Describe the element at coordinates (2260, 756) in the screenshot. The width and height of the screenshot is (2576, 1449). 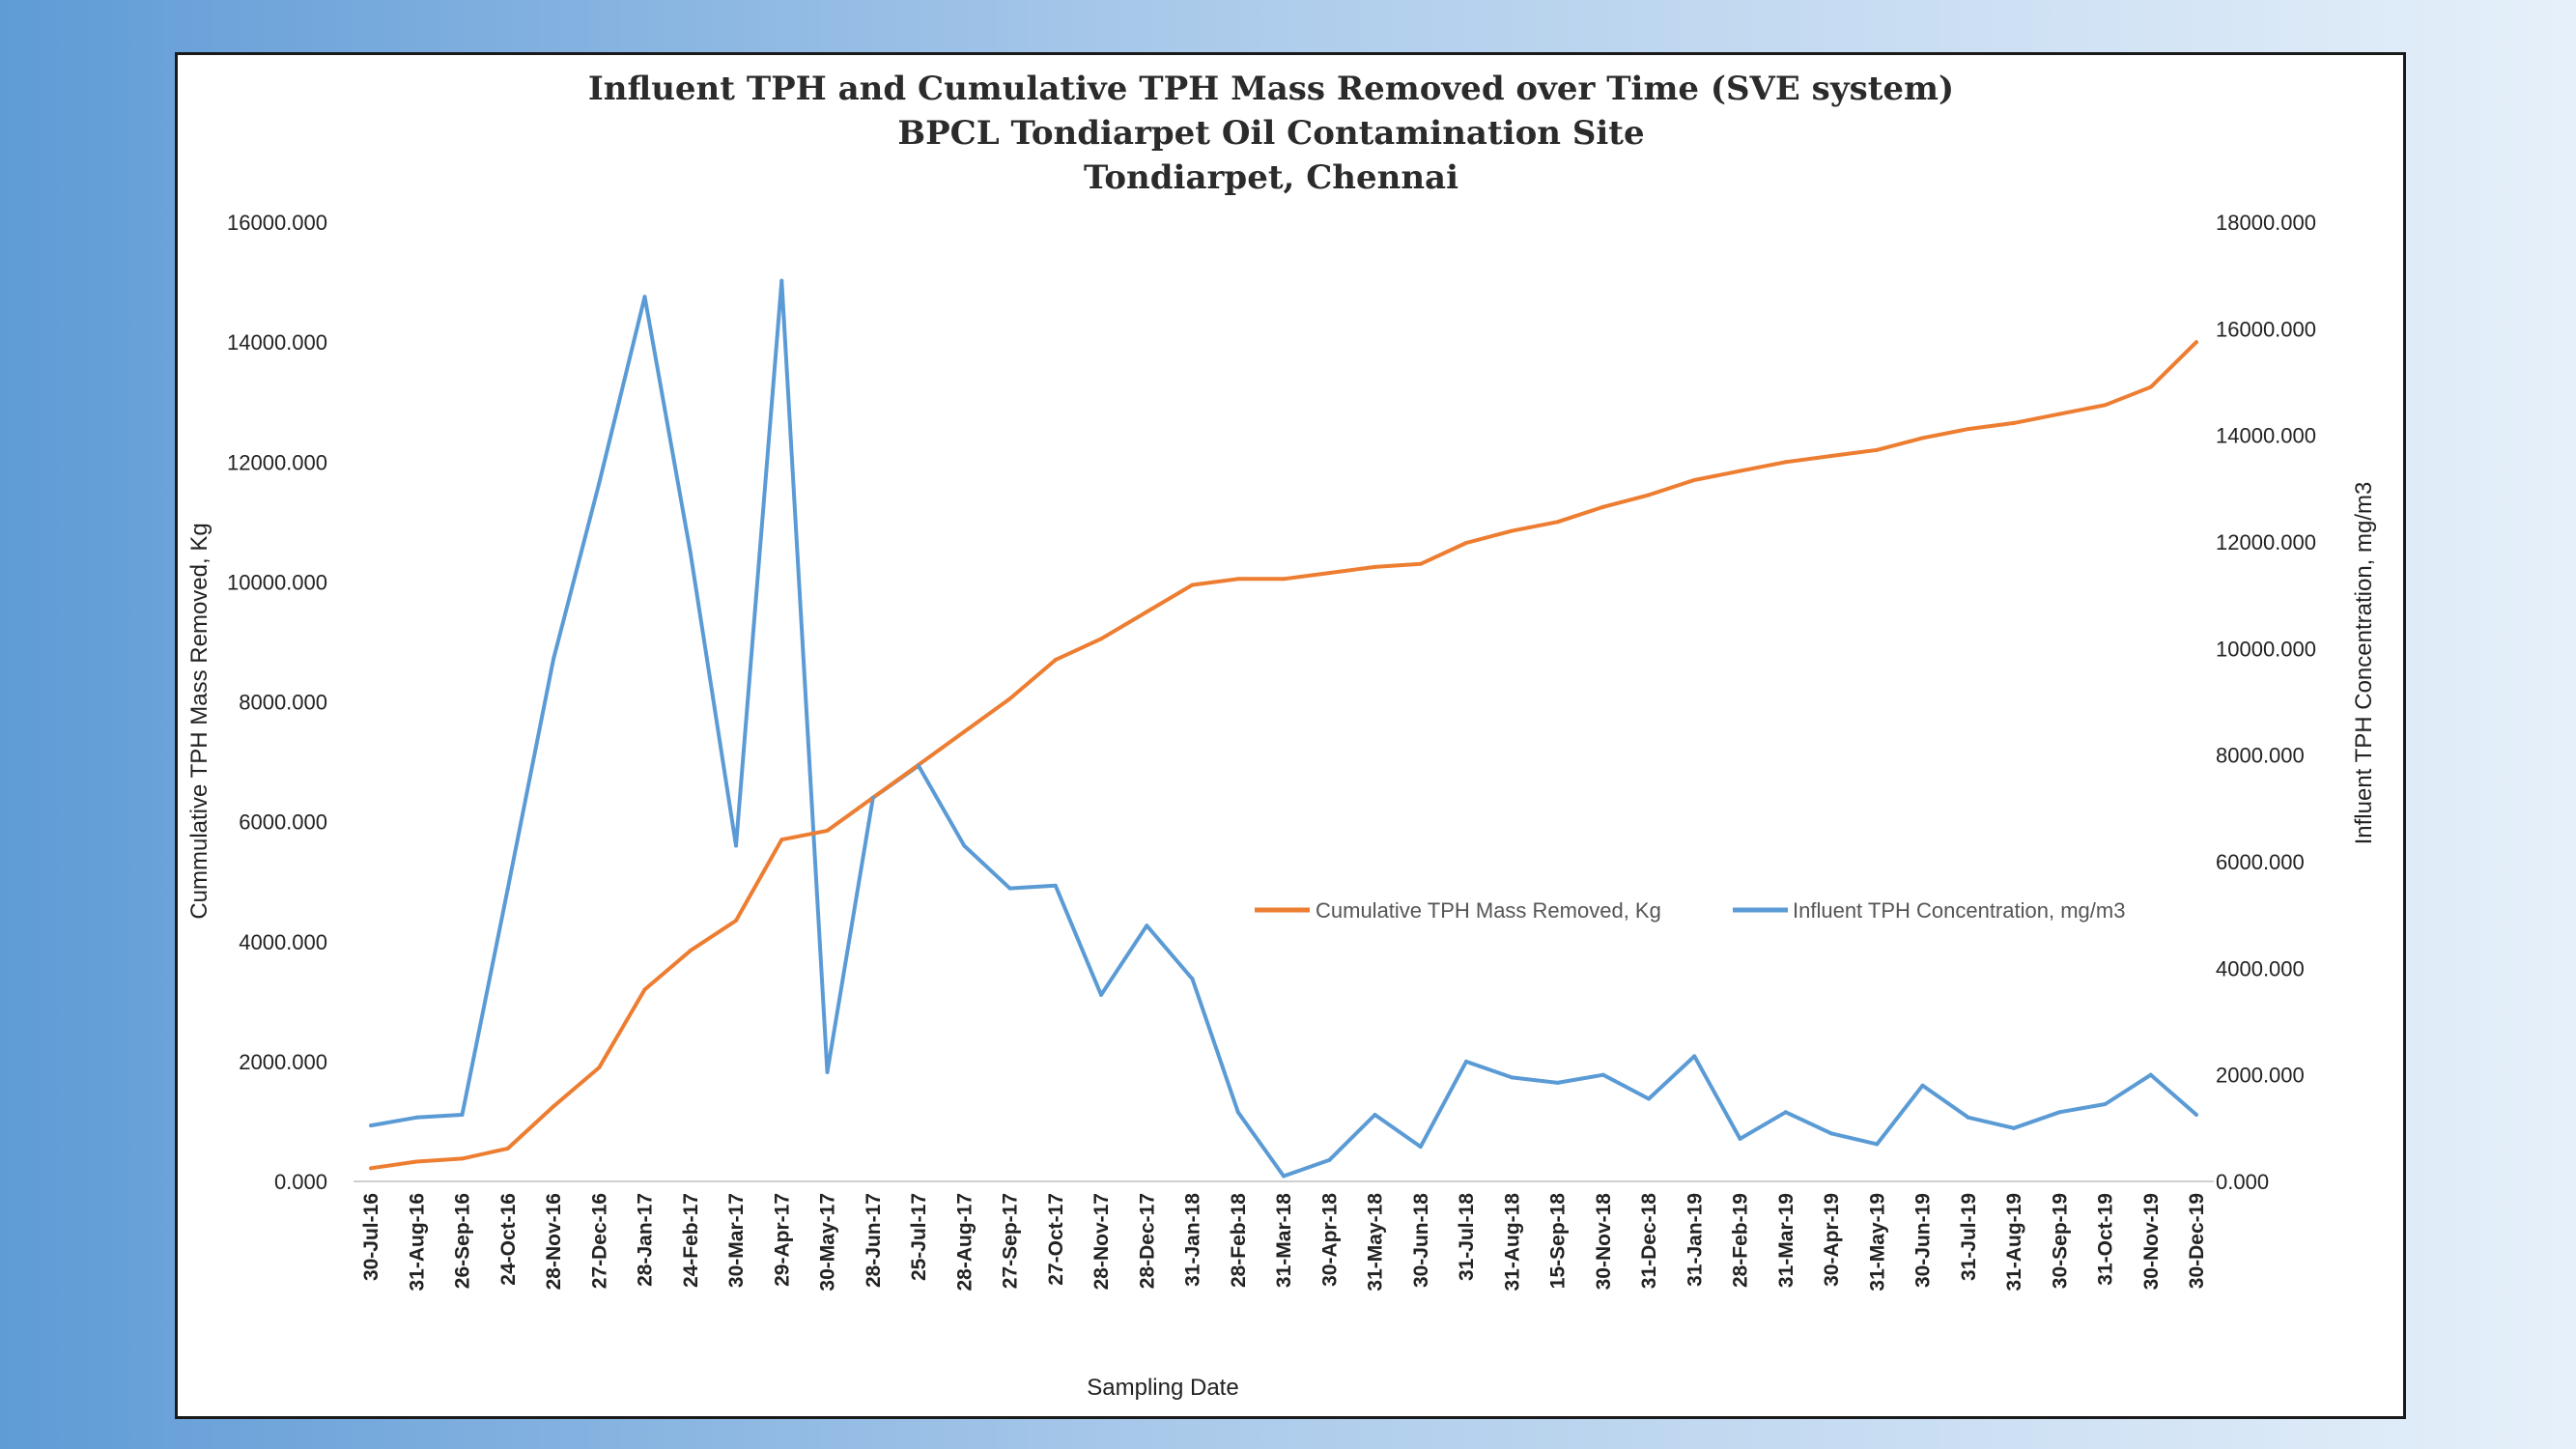
I see `right-y-tick-label: 8000.000` at that location.